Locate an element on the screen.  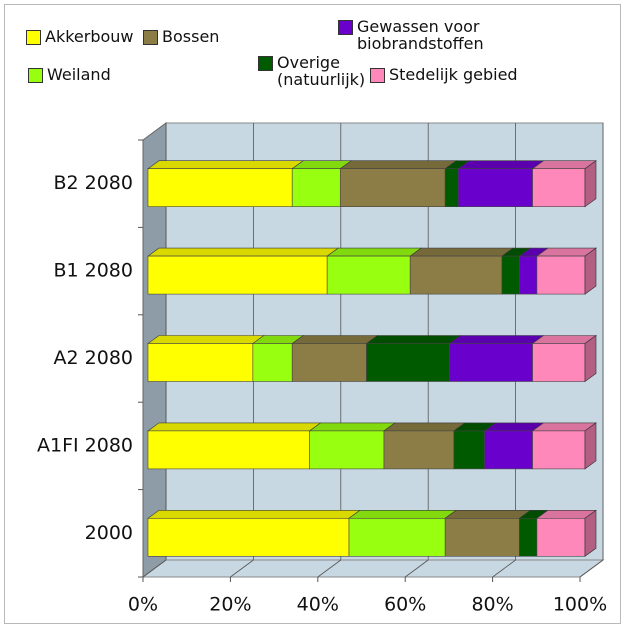
x-tick-label: 40% is located at coordinates (318, 605).